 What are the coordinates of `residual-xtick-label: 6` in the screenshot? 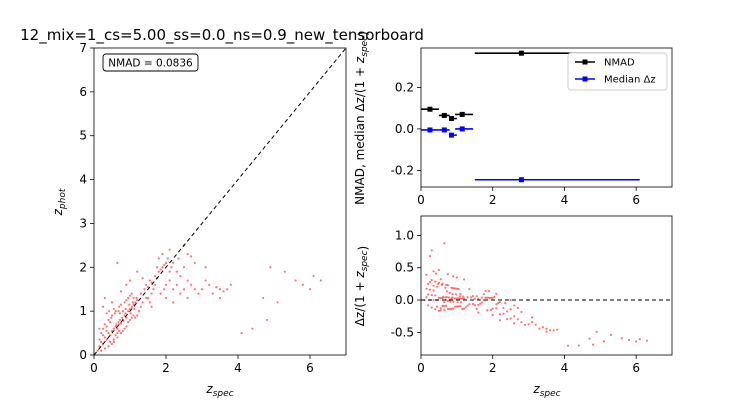 It's located at (636, 368).